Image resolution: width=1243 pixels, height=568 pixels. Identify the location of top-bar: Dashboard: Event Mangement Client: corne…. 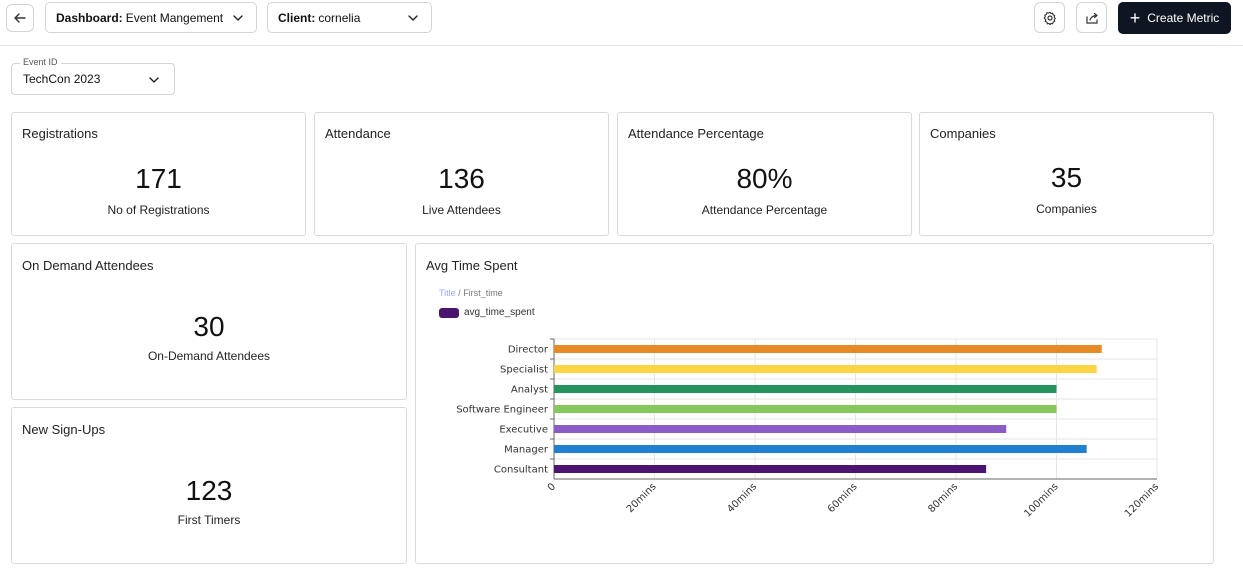
(621, 23).